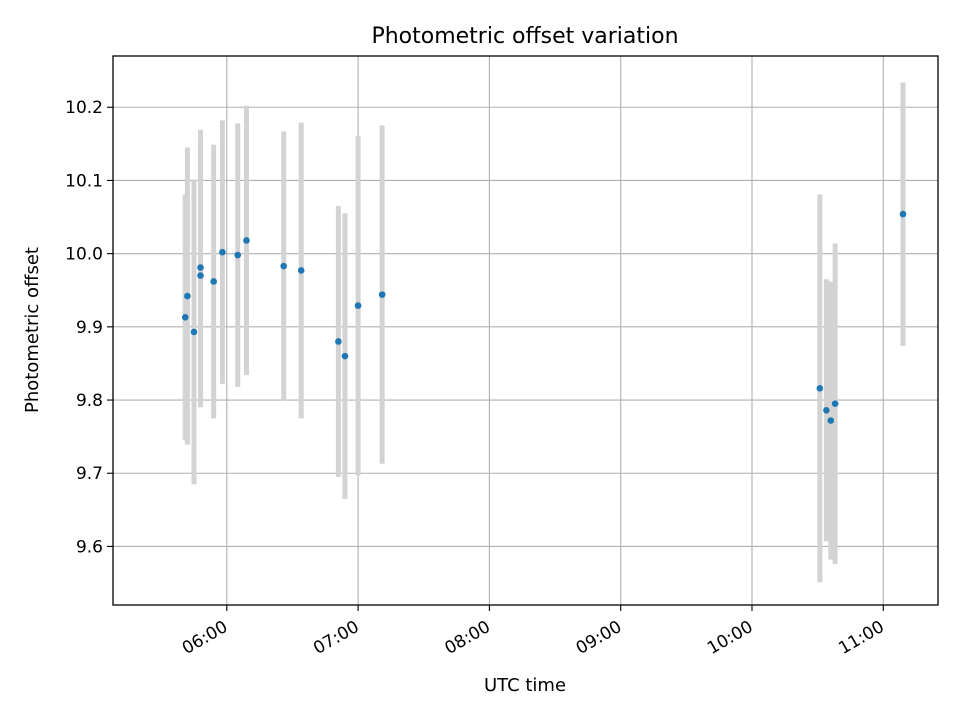 The width and height of the screenshot is (960, 720). I want to click on y-axis-ticks: 9.6 9.7 9.8 9.9 10.0 10.1 10.2, so click(89, 327).